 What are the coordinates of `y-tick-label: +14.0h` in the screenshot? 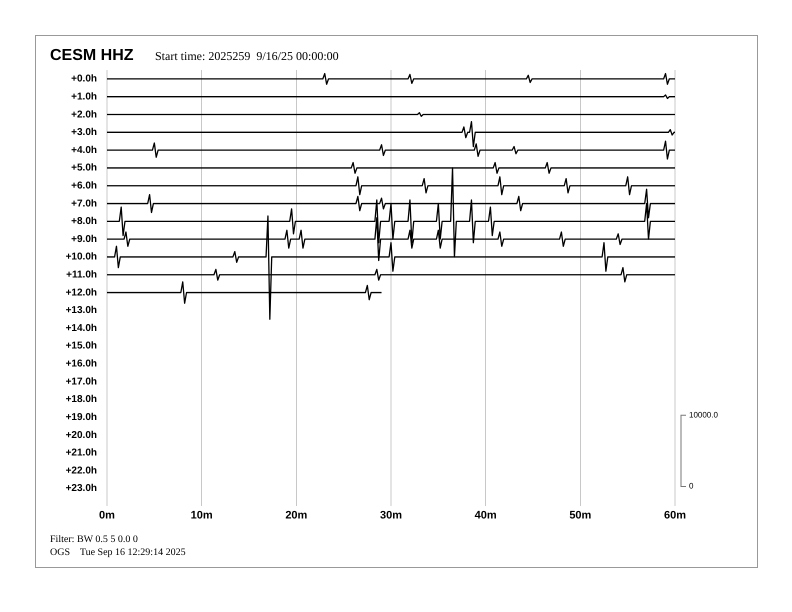 It's located at (81, 328).